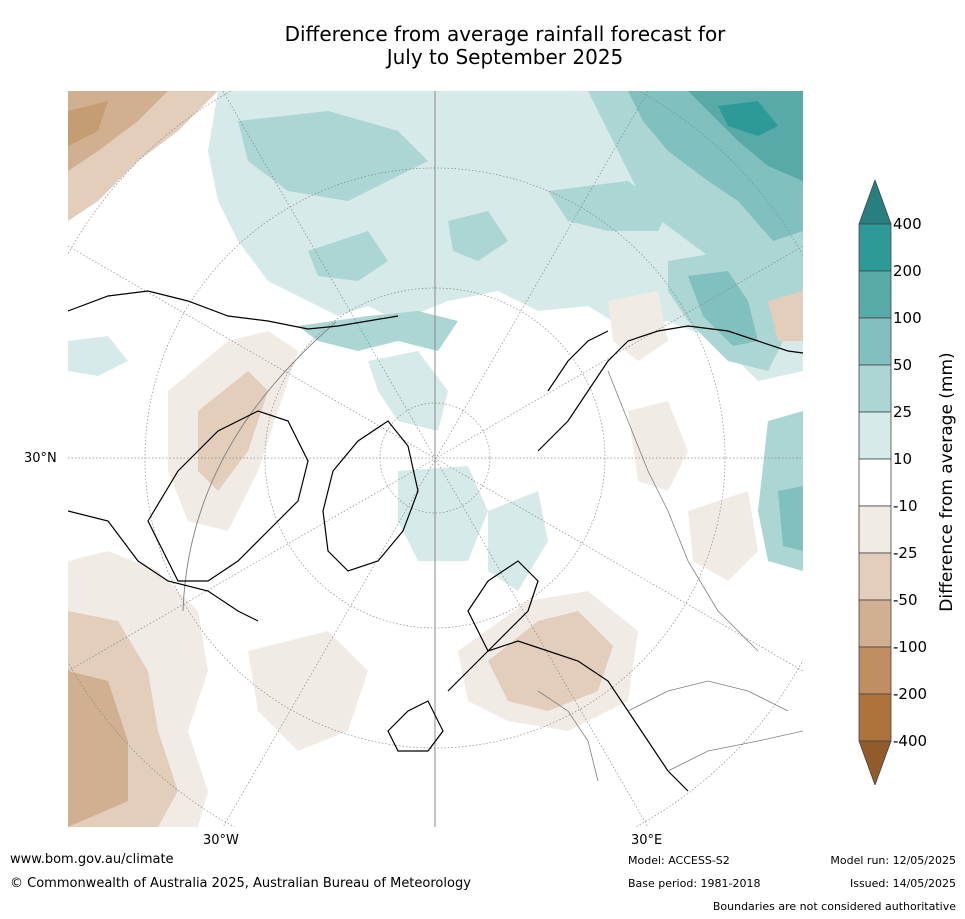  Describe the element at coordinates (907, 318) in the screenshot. I see `colorbar-tick-label: 100` at that location.